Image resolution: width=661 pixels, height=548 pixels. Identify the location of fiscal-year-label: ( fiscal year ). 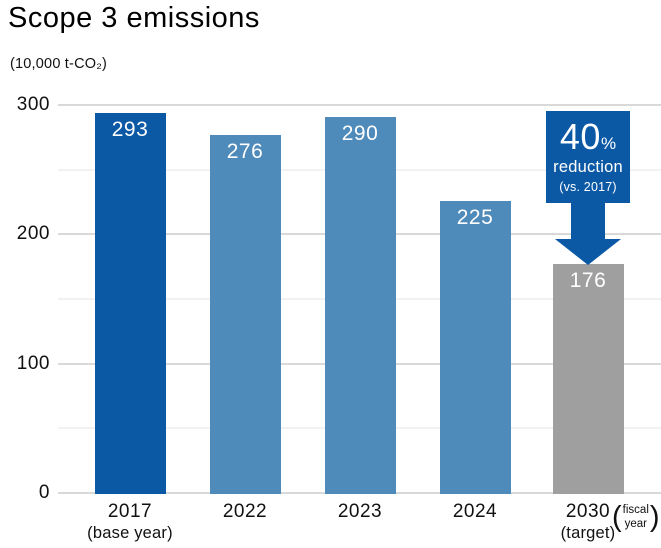
(636, 517).